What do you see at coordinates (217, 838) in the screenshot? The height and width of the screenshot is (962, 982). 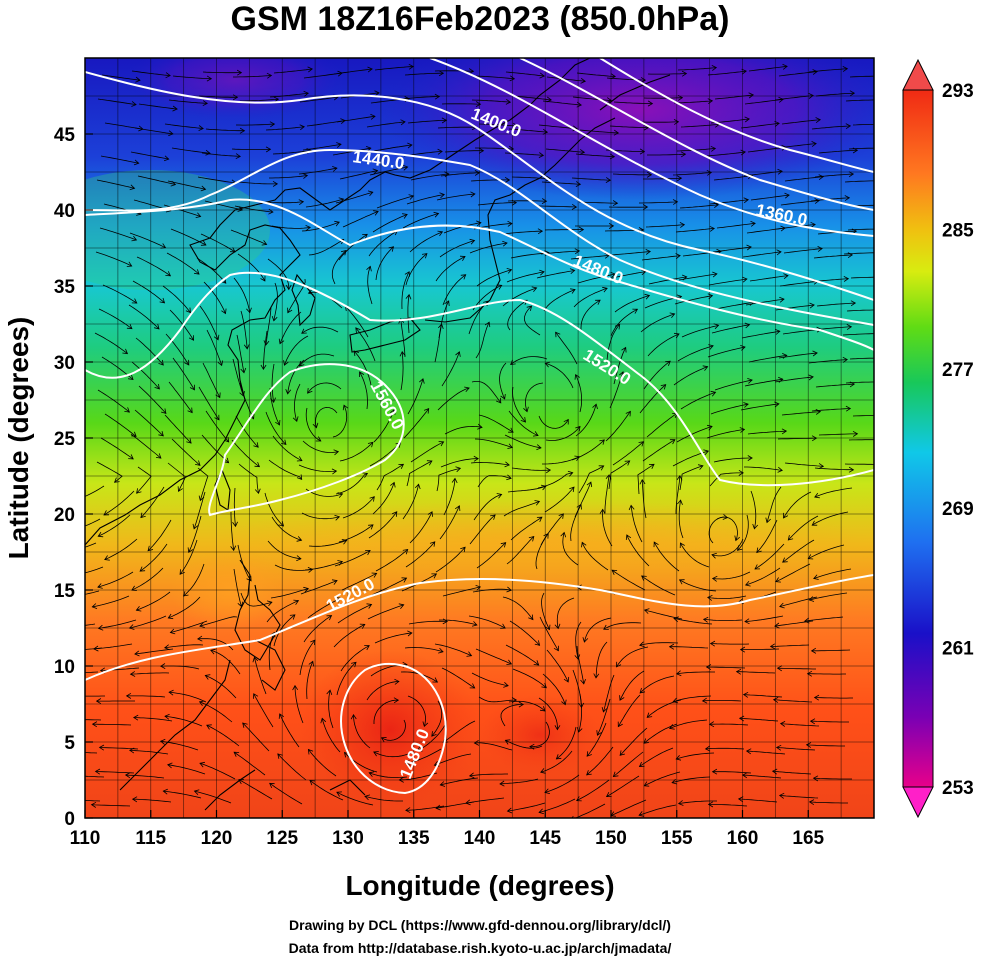 I see `x-tick-label: 120` at bounding box center [217, 838].